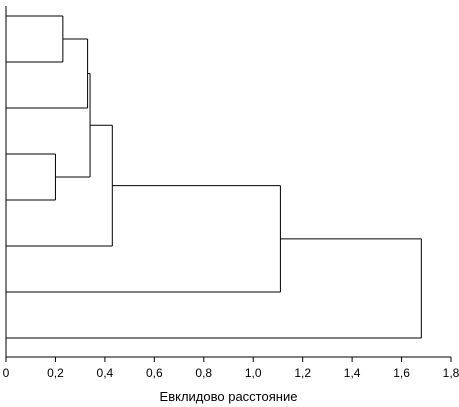  I want to click on x-tick-label: 0, so click(6, 373).